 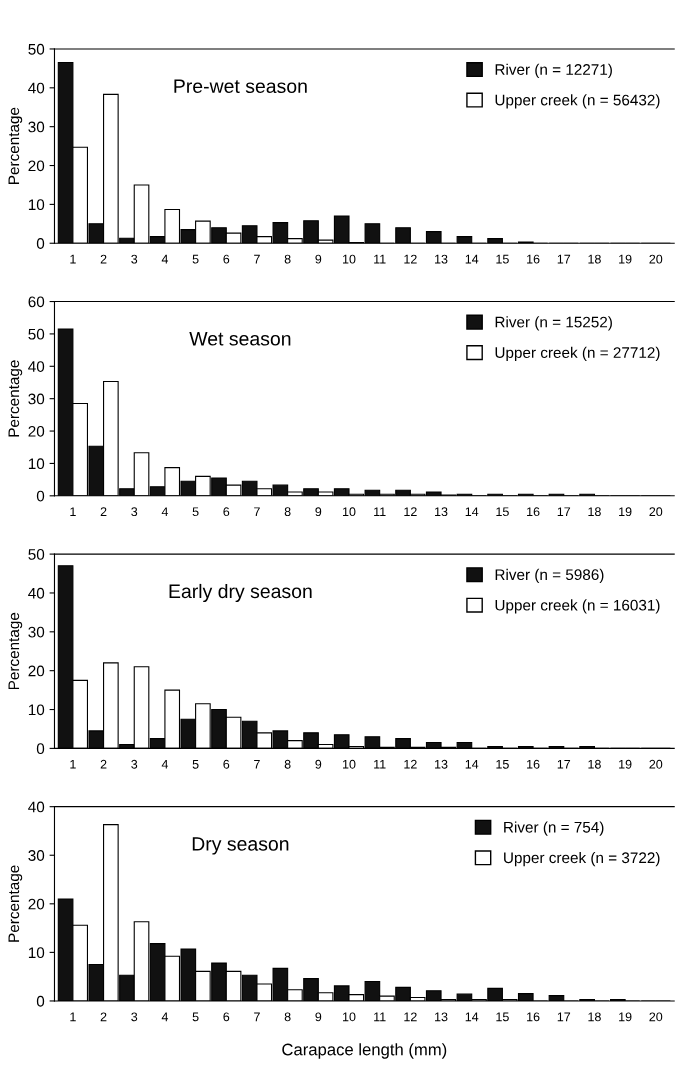 What do you see at coordinates (577, 101) in the screenshot?
I see `legend-label: Upper creek (n = 56432)` at bounding box center [577, 101].